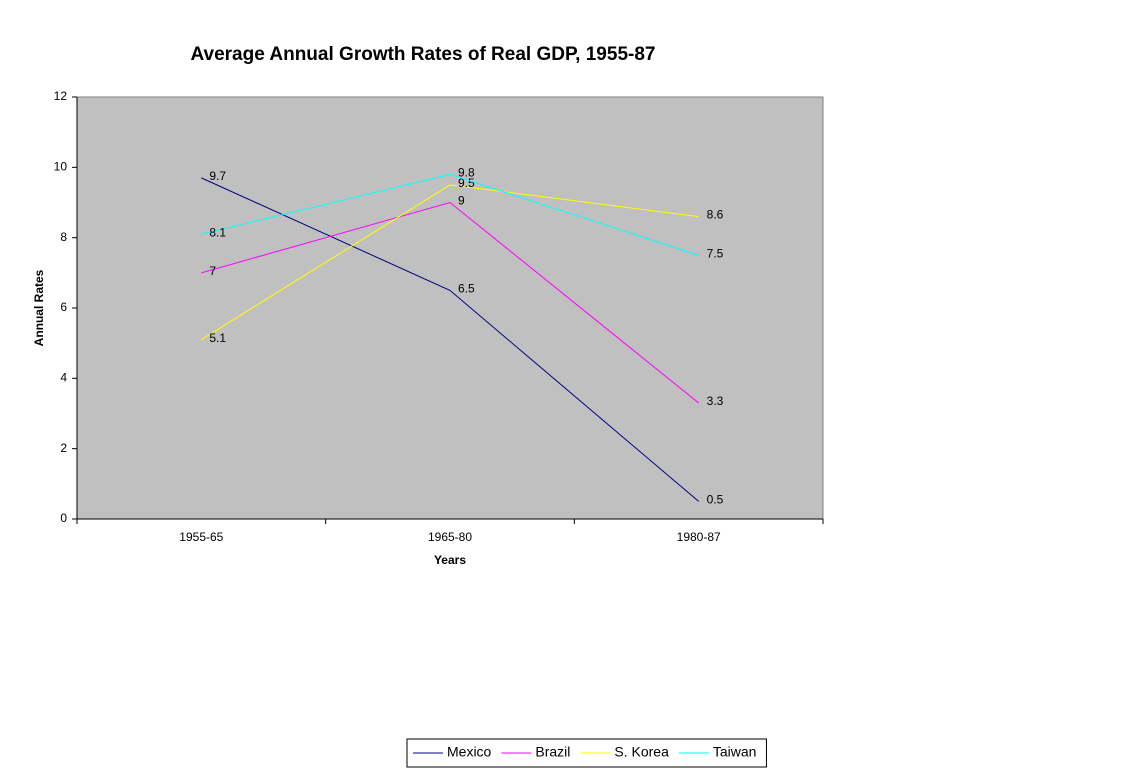  I want to click on y-axis-title: Annual Rates, so click(39, 307).